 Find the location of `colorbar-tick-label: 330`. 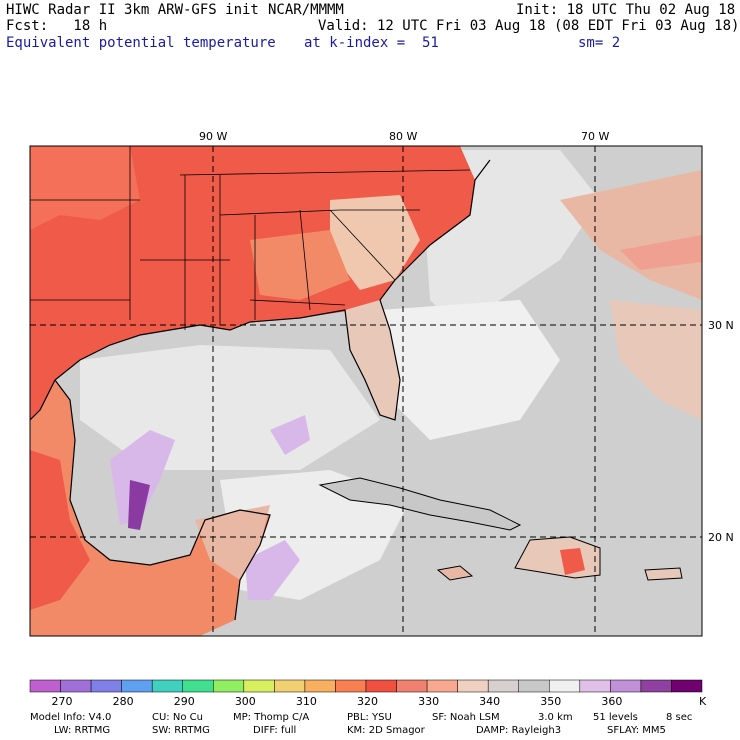

colorbar-tick-label: 330 is located at coordinates (429, 701).